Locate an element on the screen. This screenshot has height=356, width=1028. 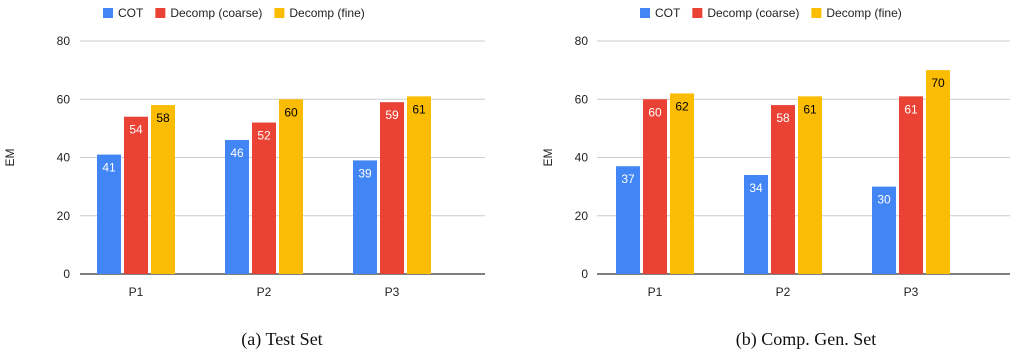
chart-caption: (b) Comp. Gen. Set is located at coordinates (806, 339).